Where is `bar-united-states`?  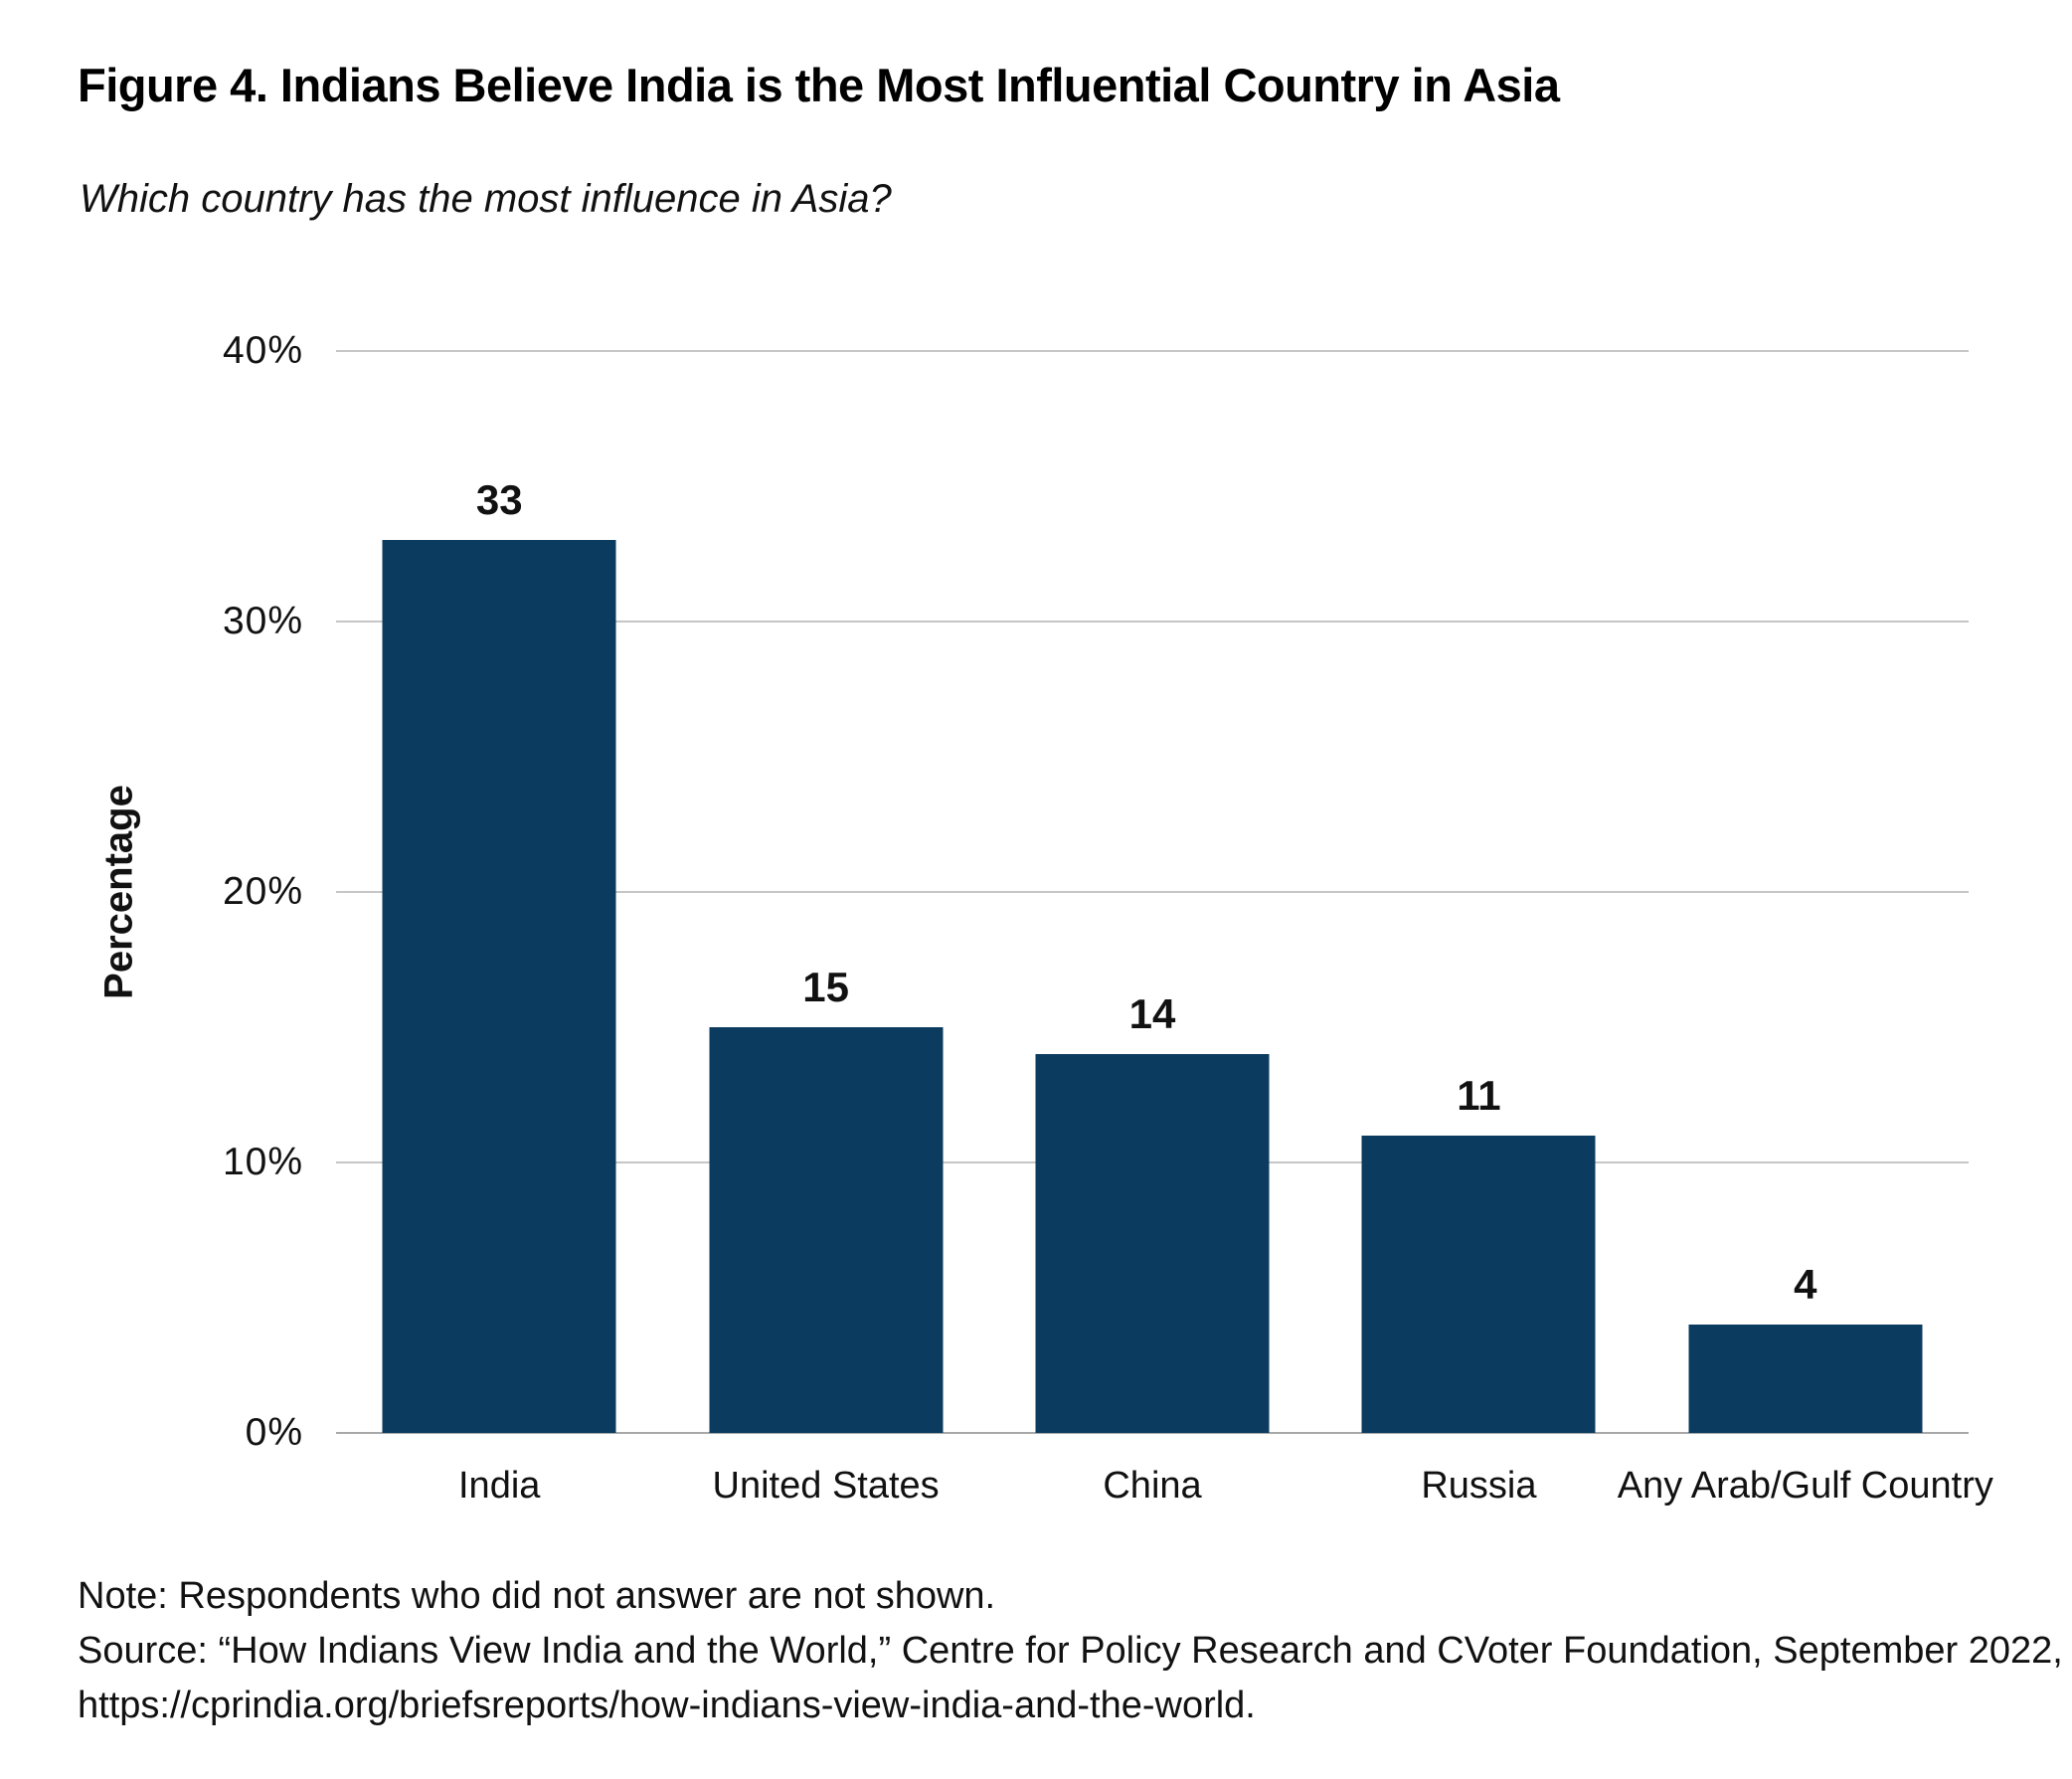 bar-united-states is located at coordinates (826, 1230).